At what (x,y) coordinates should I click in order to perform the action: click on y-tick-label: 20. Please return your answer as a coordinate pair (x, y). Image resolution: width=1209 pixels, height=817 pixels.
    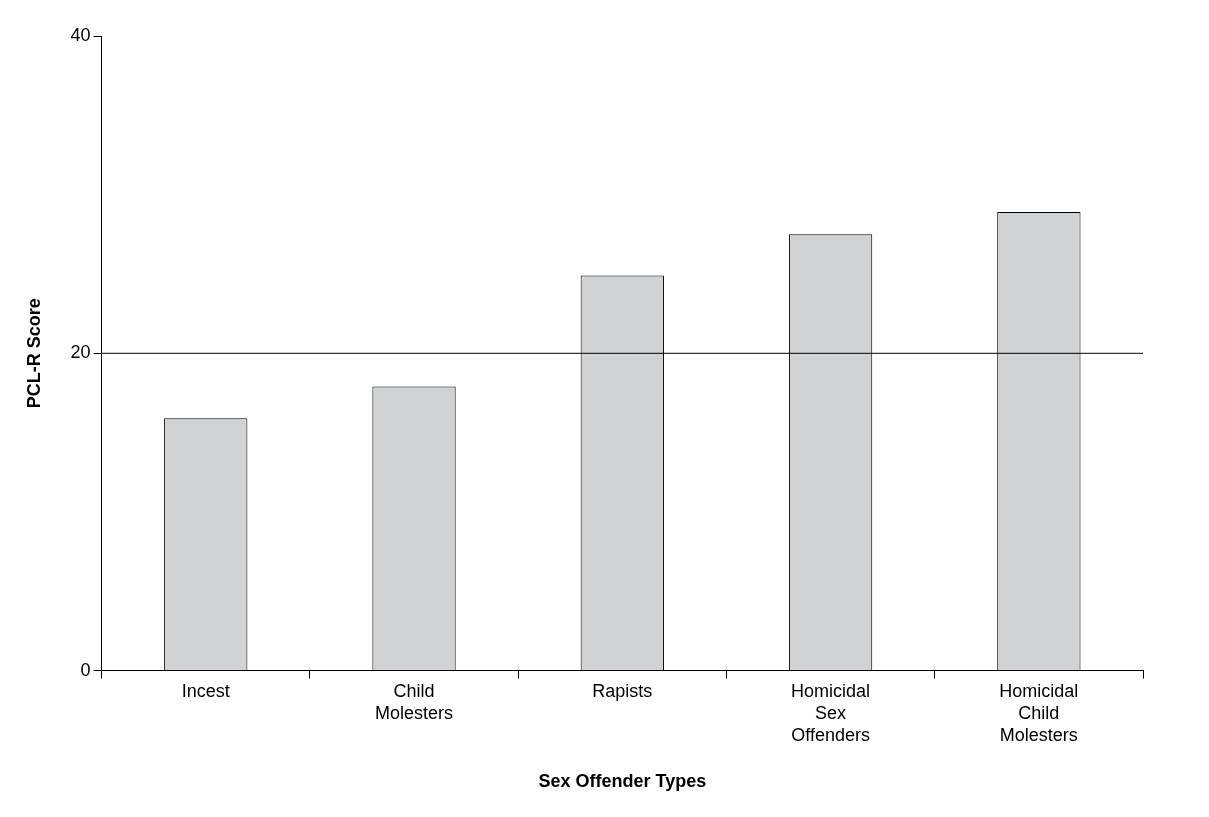
    Looking at the image, I should click on (80, 352).